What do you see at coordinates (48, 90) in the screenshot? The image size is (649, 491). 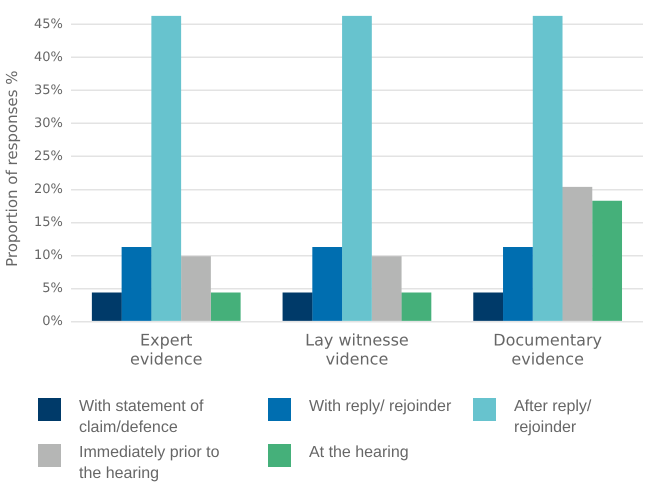 I see `y-tick-label: 35%` at bounding box center [48, 90].